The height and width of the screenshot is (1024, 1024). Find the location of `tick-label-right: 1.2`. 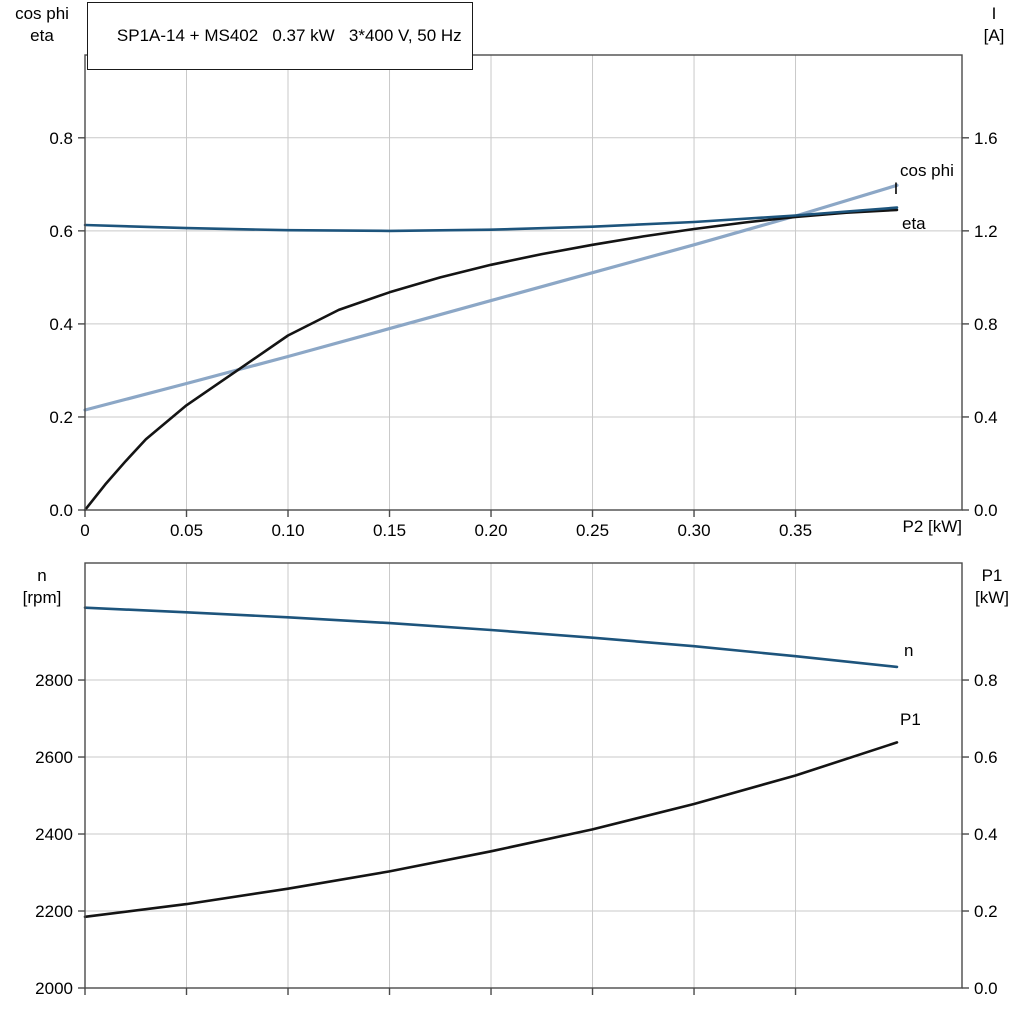

tick-label-right: 1.2 is located at coordinates (986, 231).